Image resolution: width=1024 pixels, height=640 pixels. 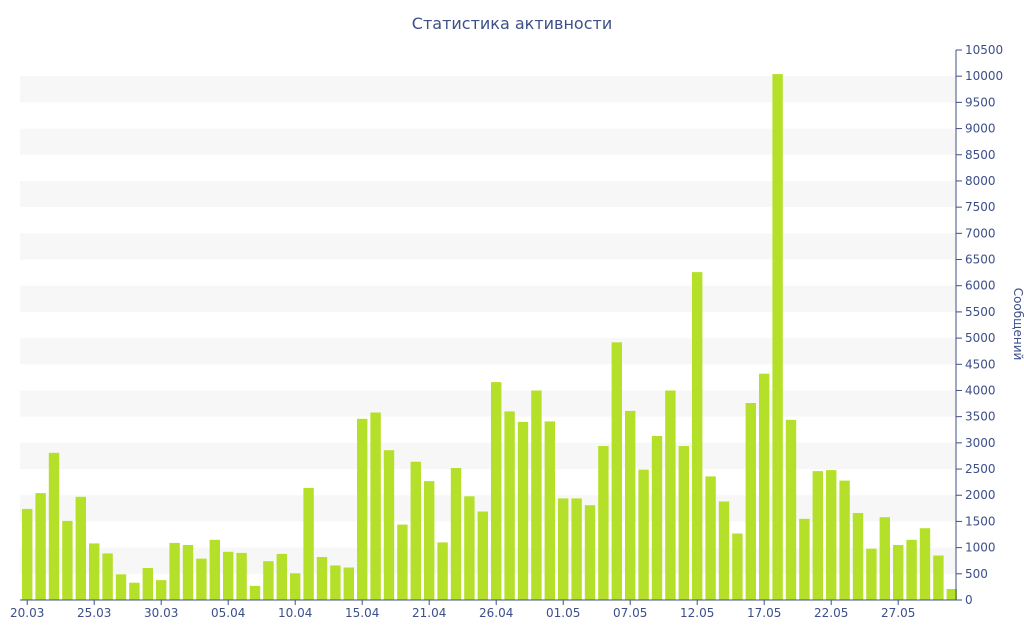 What do you see at coordinates (295, 613) in the screenshot?
I see `x-tick-label: 10.04` at bounding box center [295, 613].